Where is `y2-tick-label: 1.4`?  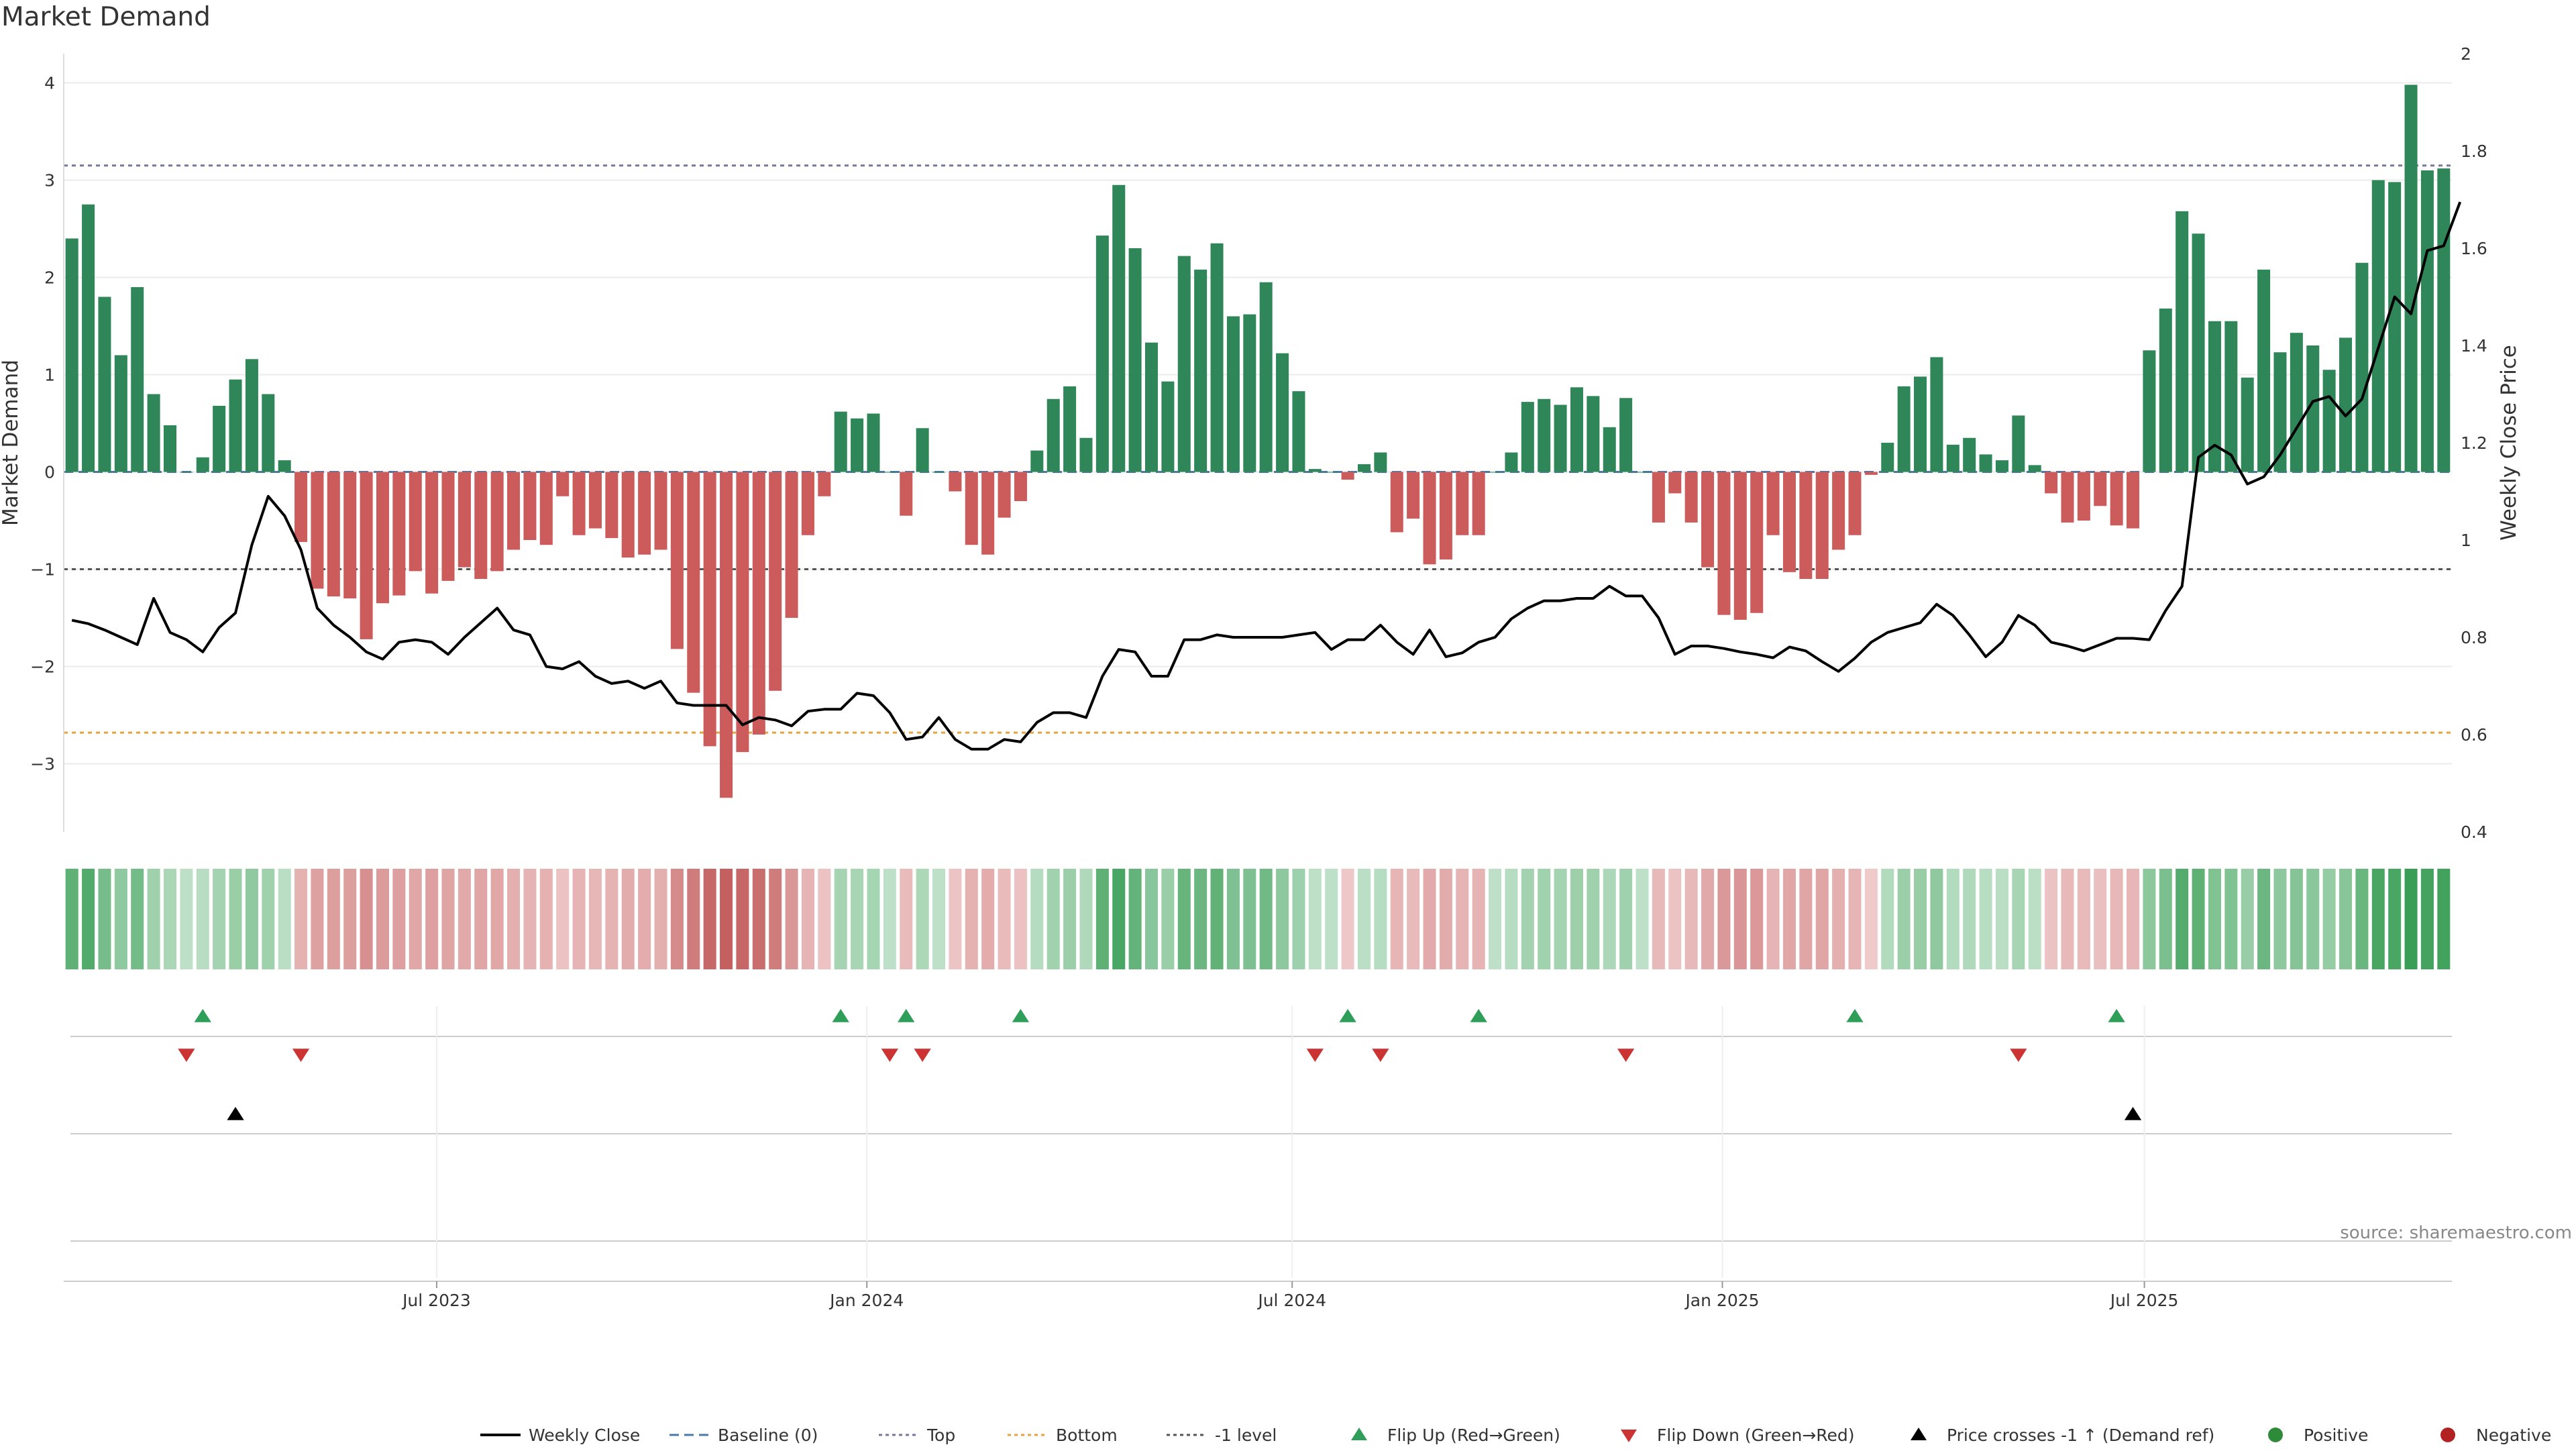
y2-tick-label: 1.4 is located at coordinates (2474, 346).